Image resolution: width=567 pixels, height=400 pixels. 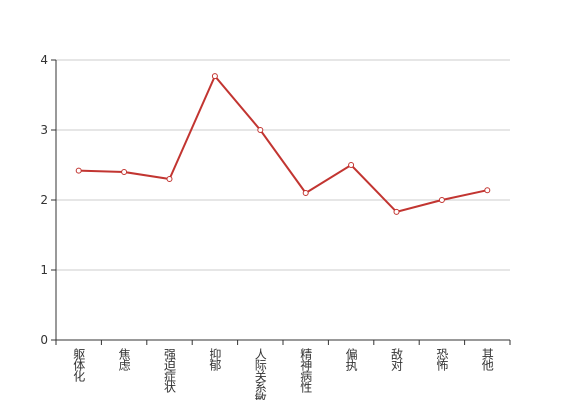 I want to click on x-tick-label: 精神病性, so click(x=306, y=371).